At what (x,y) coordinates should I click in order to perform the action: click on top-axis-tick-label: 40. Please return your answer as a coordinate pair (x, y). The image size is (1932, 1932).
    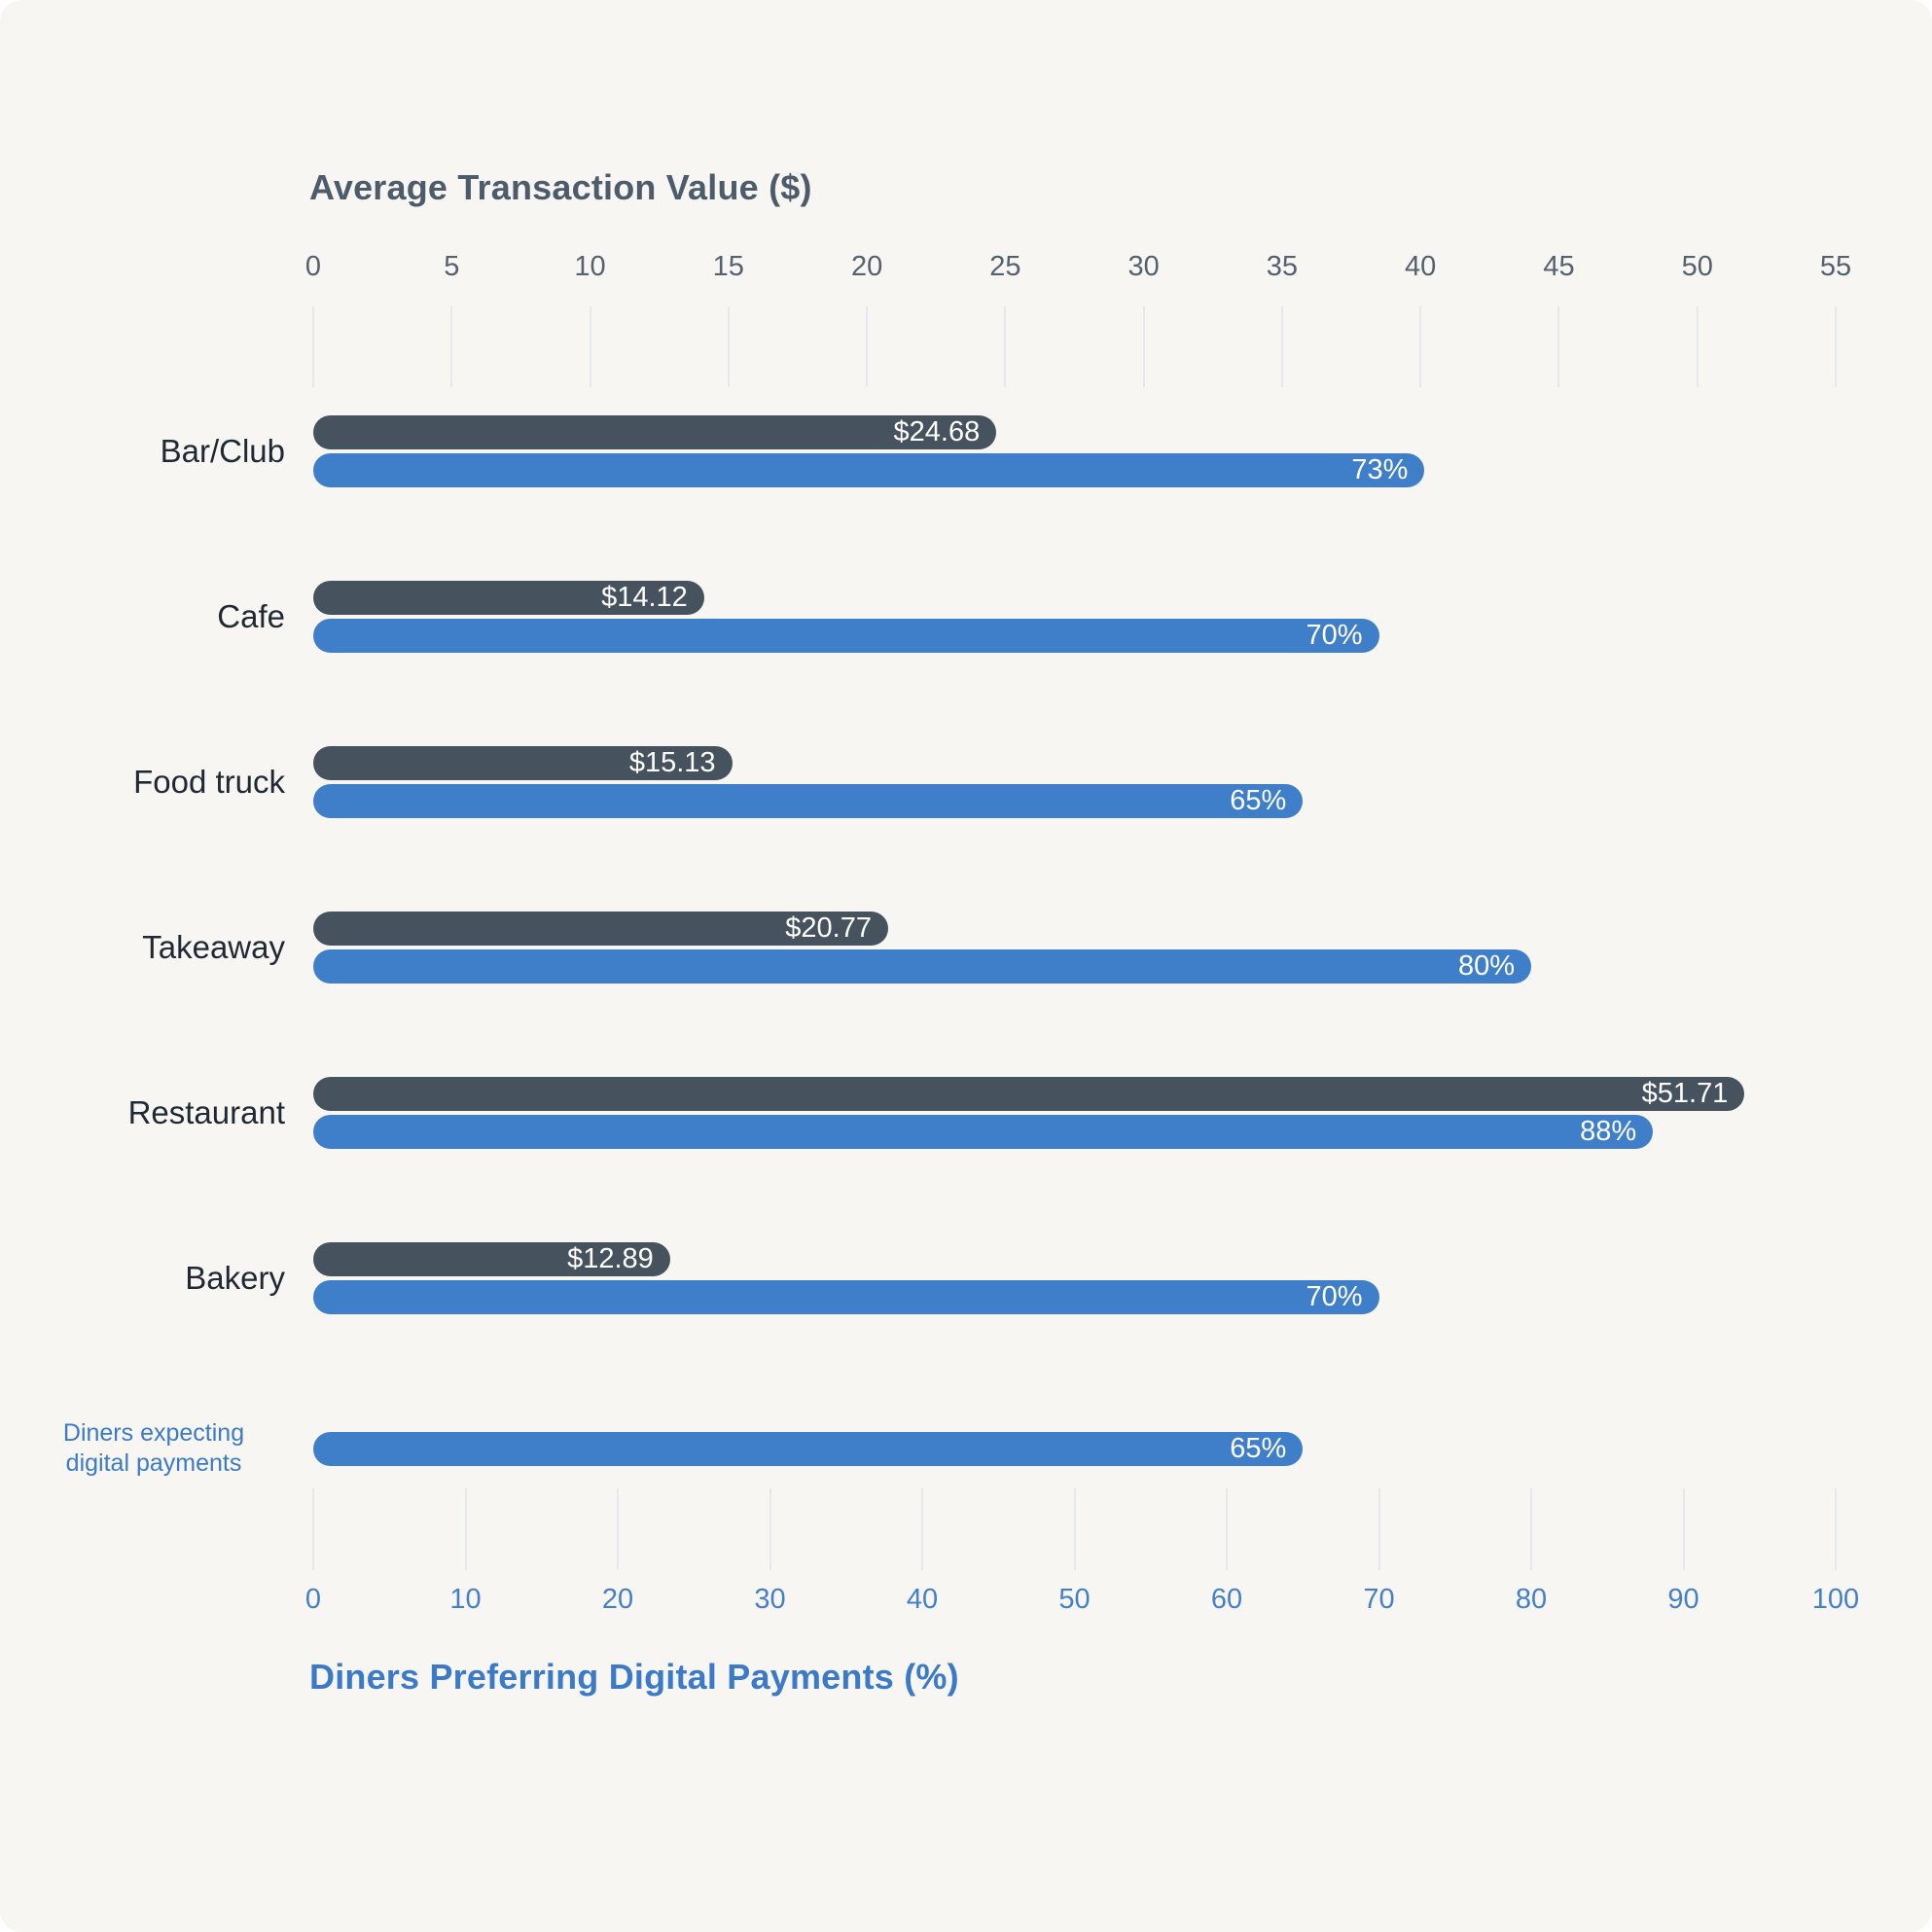
    Looking at the image, I should click on (1421, 266).